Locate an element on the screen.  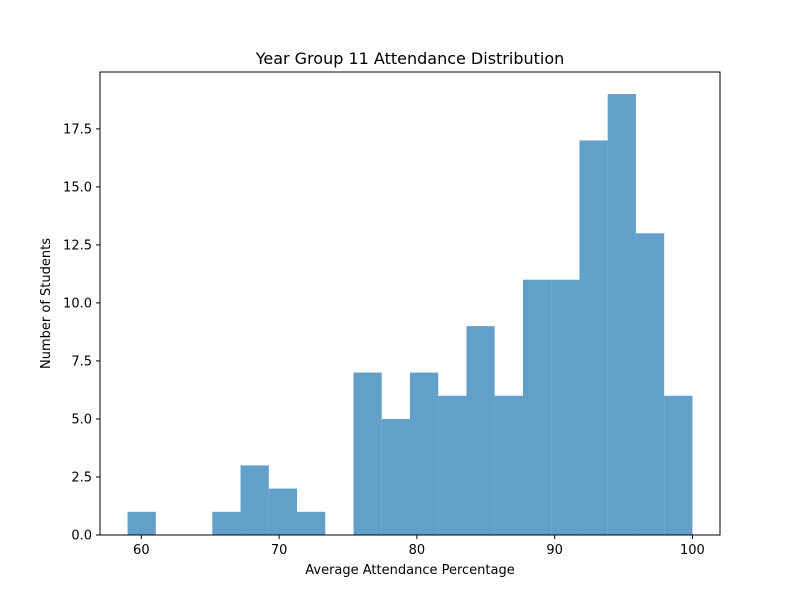
y-tick-label: 0.0 is located at coordinates (81, 536).